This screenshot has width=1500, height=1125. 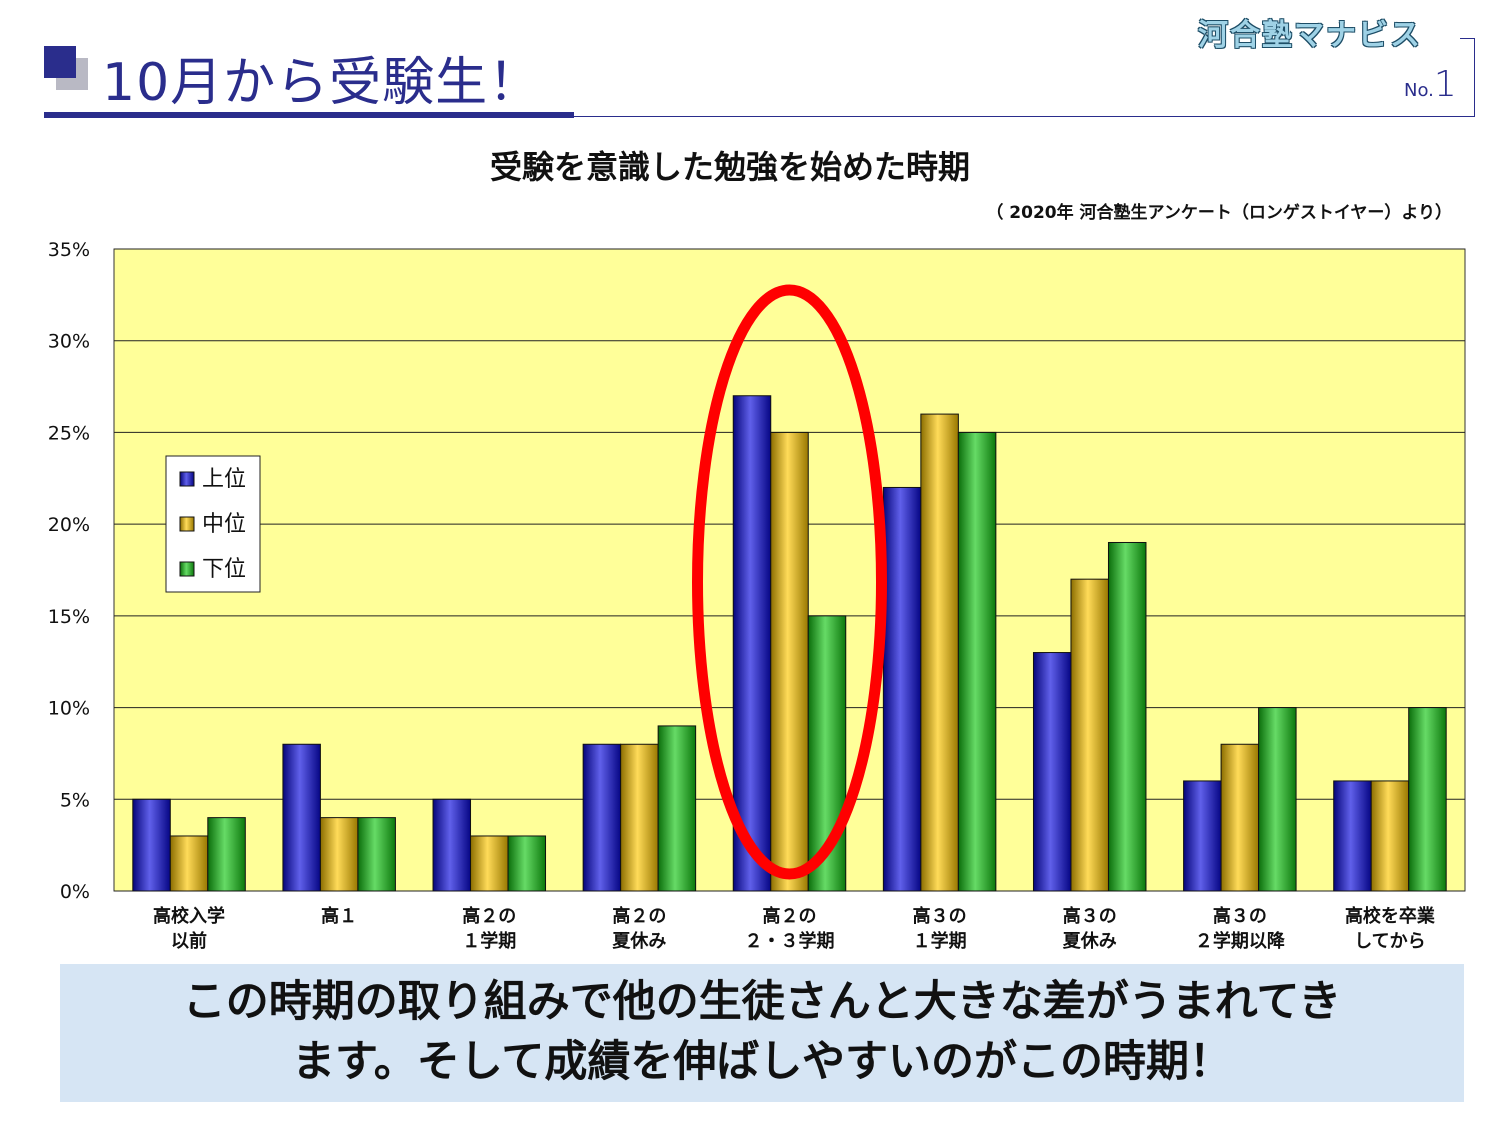 What do you see at coordinates (1310, 35) in the screenshot?
I see `brand-logo: 河合塾マナビス` at bounding box center [1310, 35].